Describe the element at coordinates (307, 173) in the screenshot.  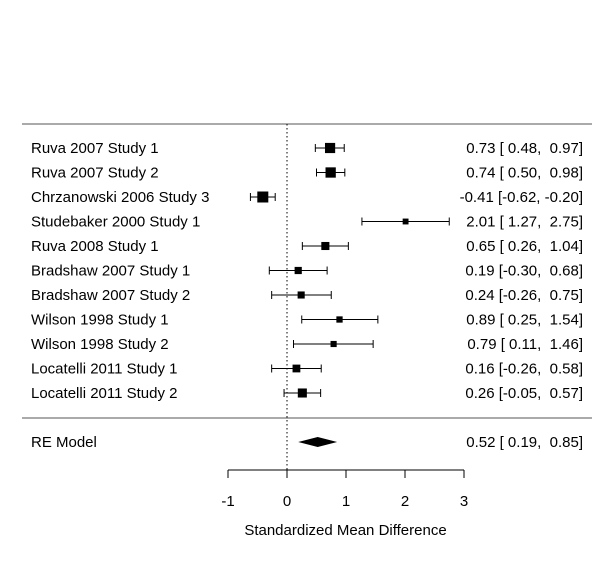
I see `study-row: Ruva 2007 Study 2 0.74 [ 0.50, 0.98]` at that location.